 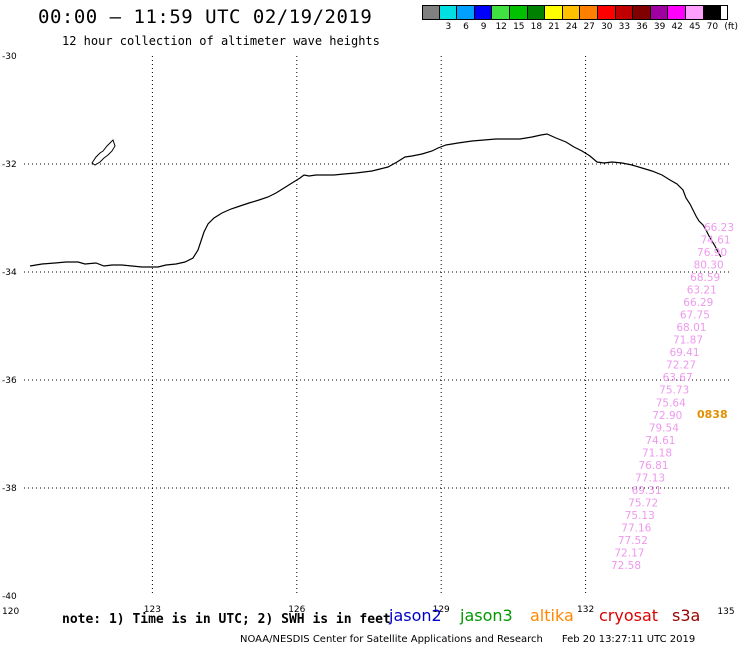 I want to click on wave-height-value: 71.87, so click(x=688, y=341).